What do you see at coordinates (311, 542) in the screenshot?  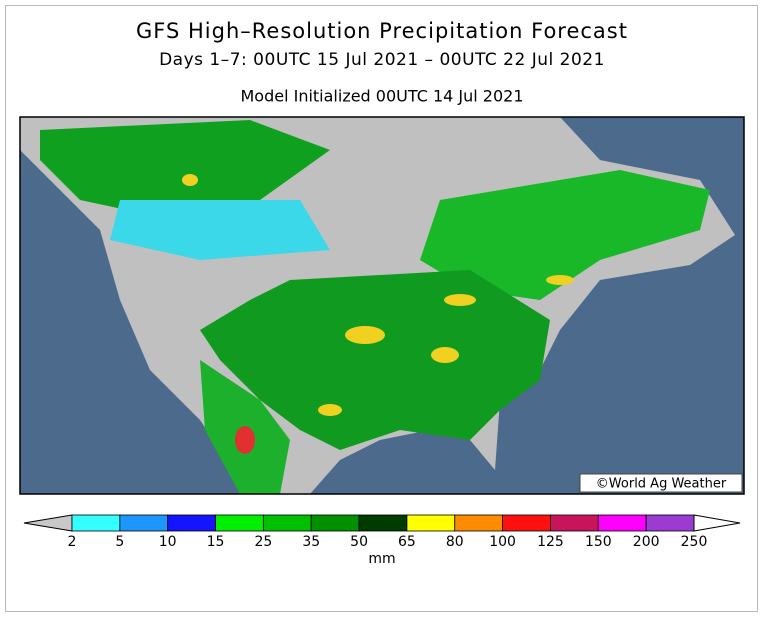 I see `colorbar-tick-label: 35` at bounding box center [311, 542].